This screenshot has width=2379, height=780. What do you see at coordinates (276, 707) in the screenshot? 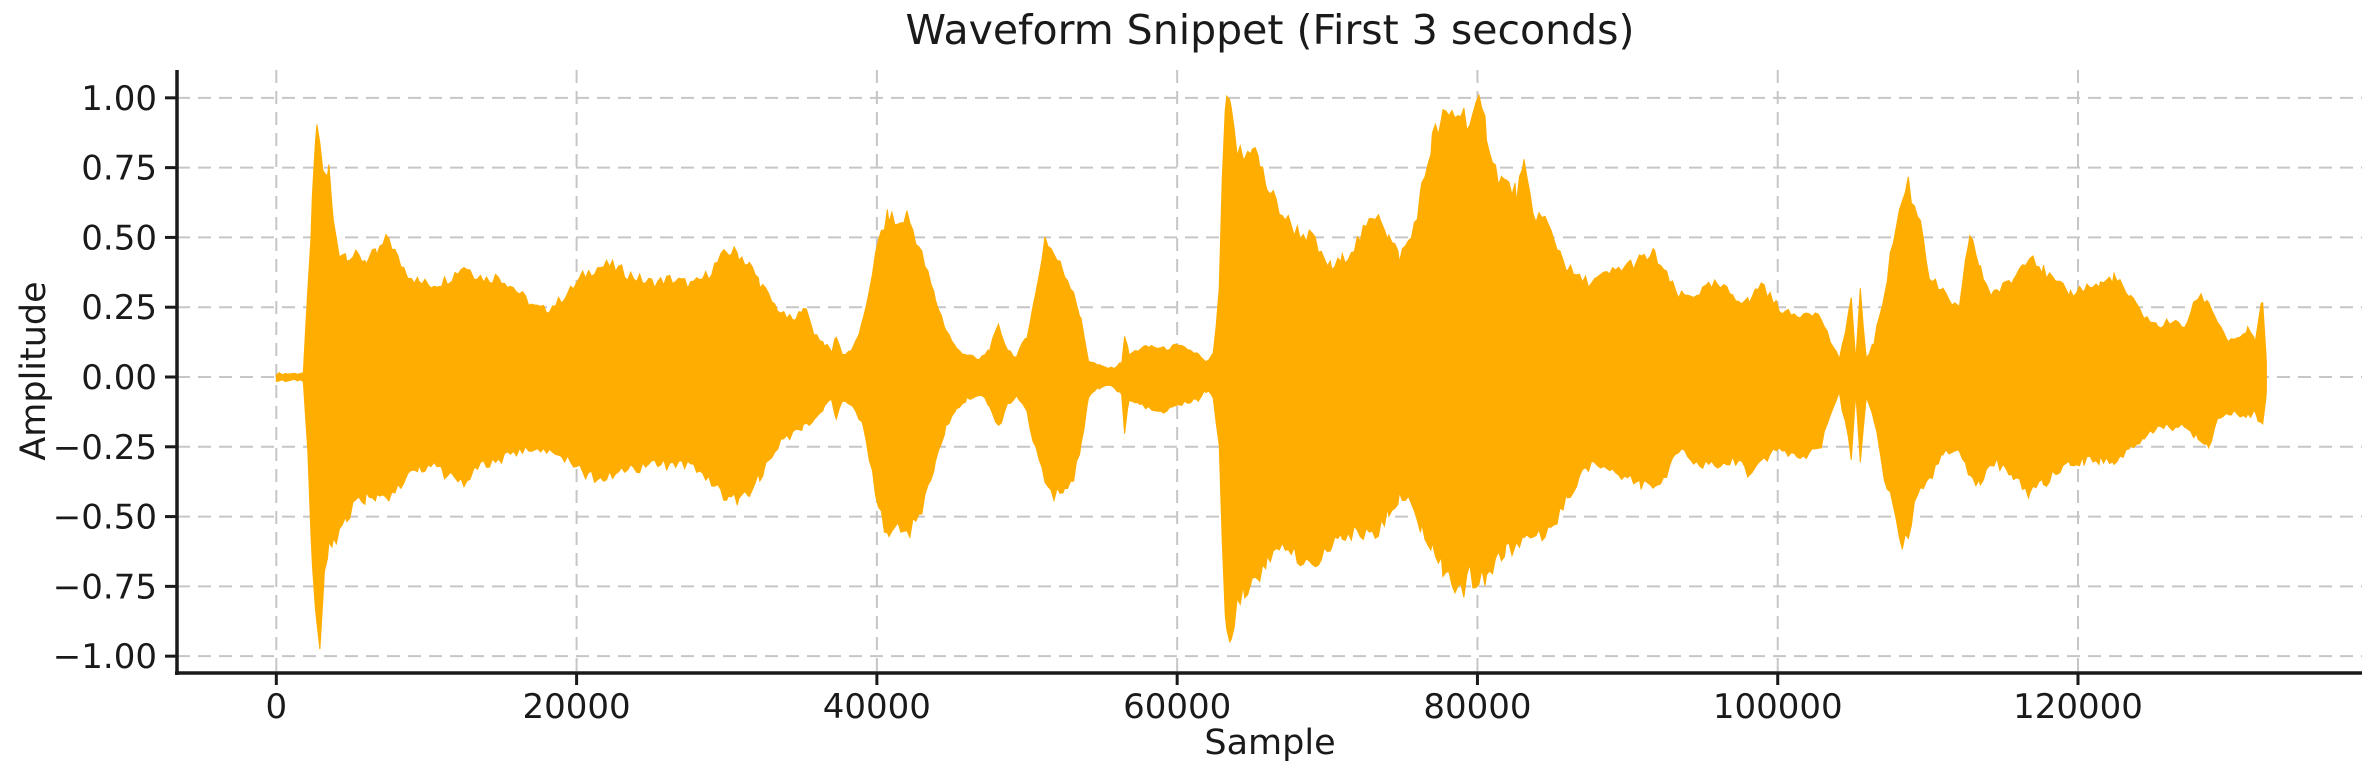
I see `x-tick-label: 0` at bounding box center [276, 707].